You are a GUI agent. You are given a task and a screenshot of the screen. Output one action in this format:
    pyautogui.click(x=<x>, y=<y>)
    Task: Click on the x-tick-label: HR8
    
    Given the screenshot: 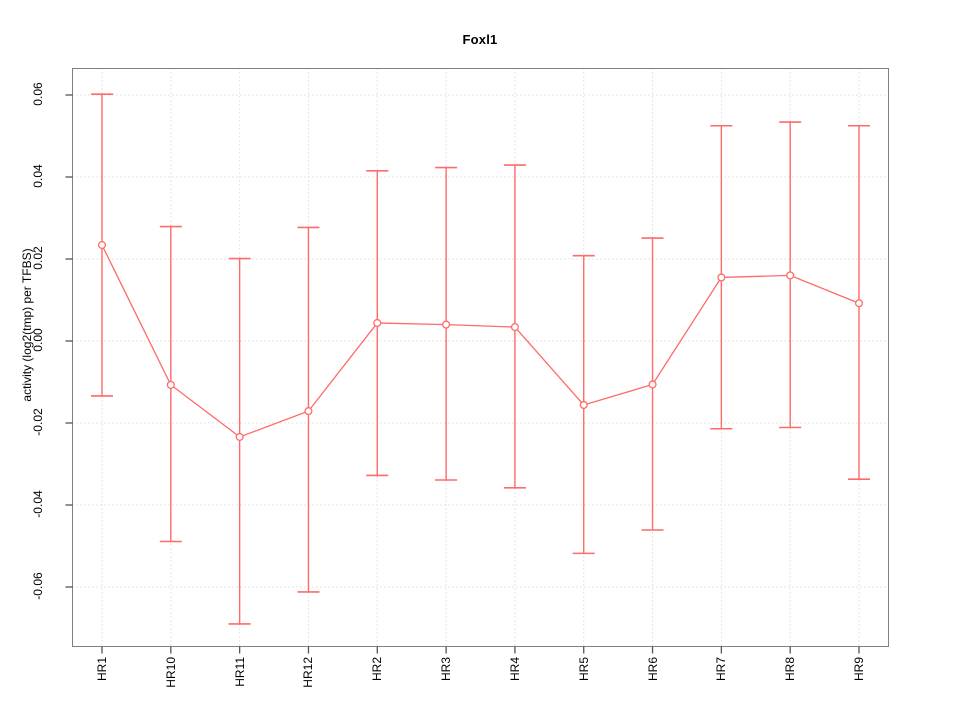 What is the action you would take?
    pyautogui.click(x=790, y=668)
    